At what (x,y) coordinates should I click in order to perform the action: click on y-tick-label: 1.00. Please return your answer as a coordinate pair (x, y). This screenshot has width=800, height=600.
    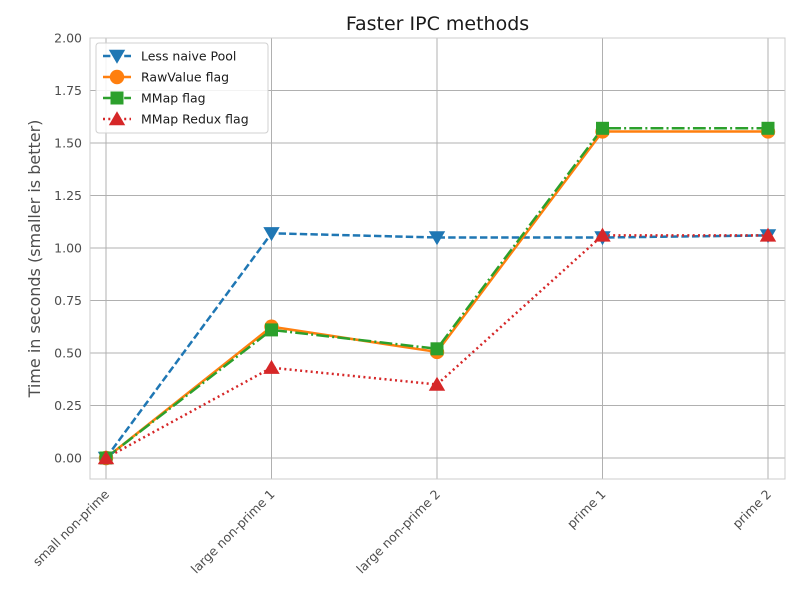
    Looking at the image, I should click on (68, 248).